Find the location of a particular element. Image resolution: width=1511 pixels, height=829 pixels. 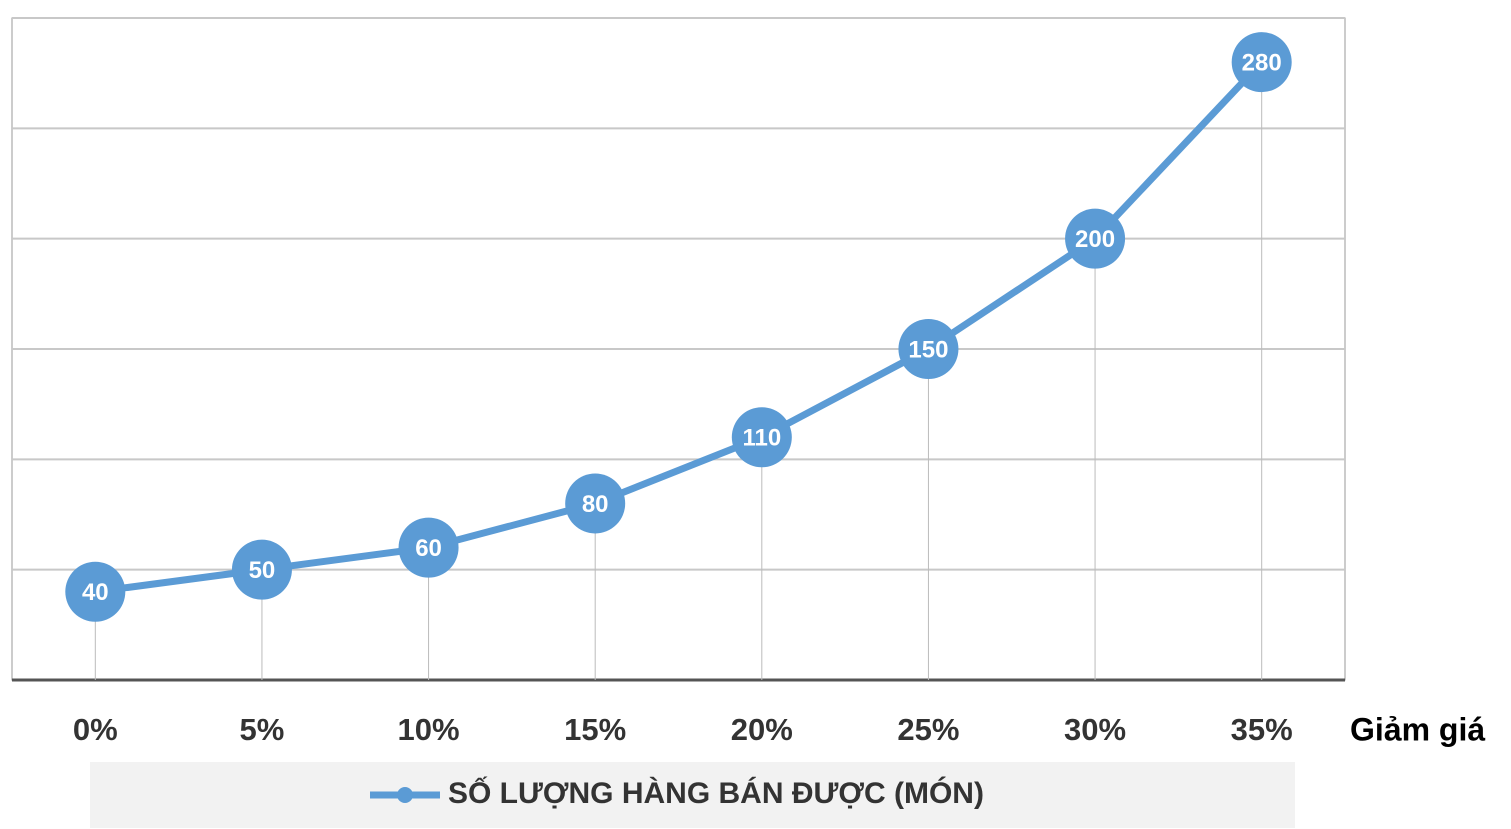

x-tick-label: 25% is located at coordinates (928, 729).